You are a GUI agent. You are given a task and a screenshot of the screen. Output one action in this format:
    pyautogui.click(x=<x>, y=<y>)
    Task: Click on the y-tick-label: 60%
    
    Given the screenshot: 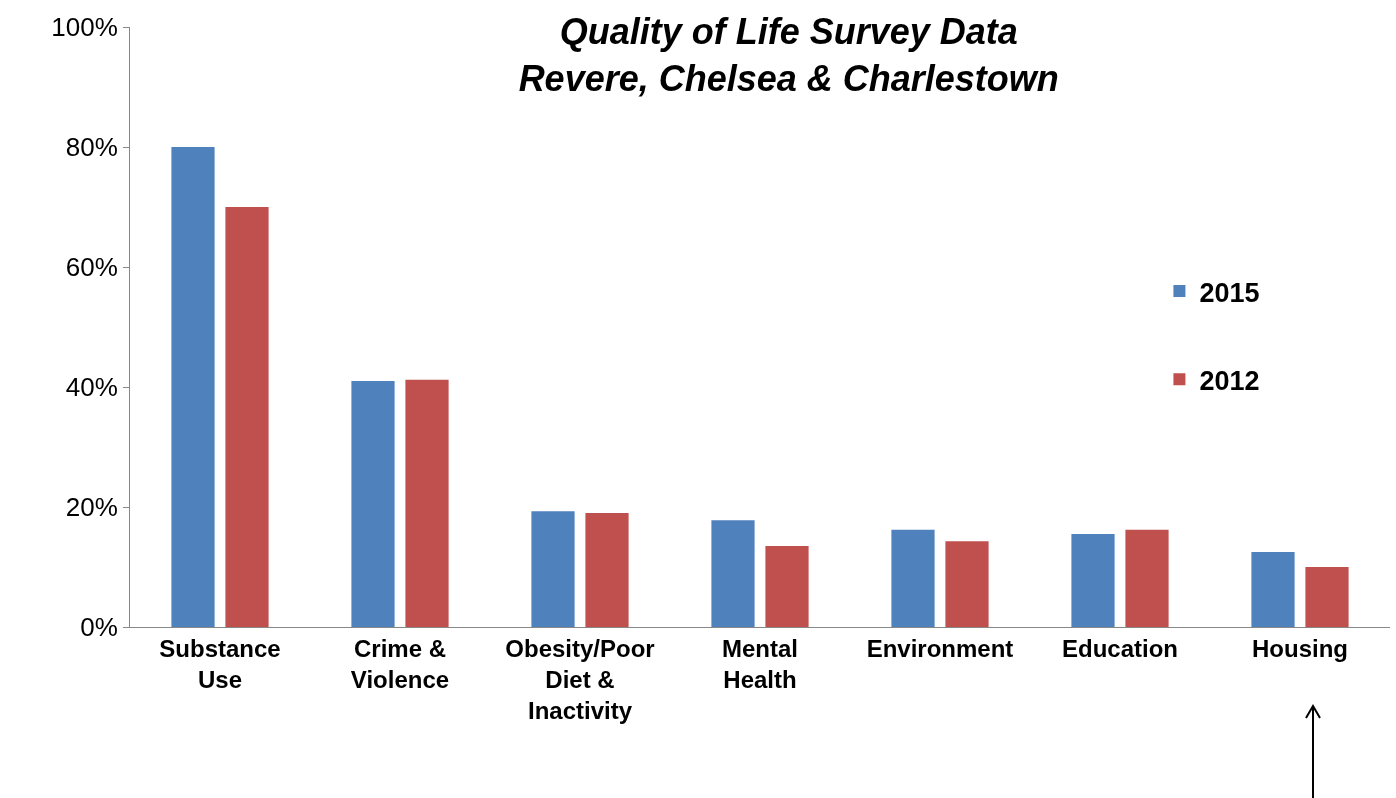 What is the action you would take?
    pyautogui.click(x=91, y=267)
    